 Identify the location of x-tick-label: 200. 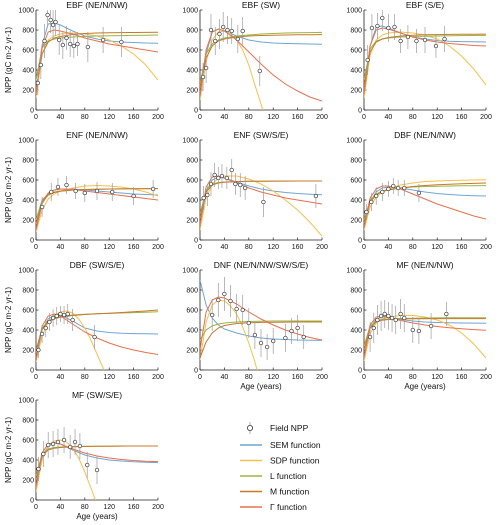
(158, 507).